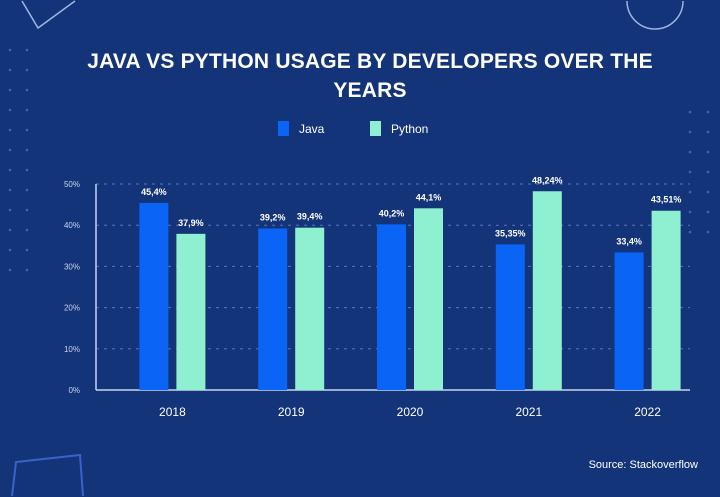 This screenshot has height=497, width=720. I want to click on x-tick-label: 2020, so click(410, 412).